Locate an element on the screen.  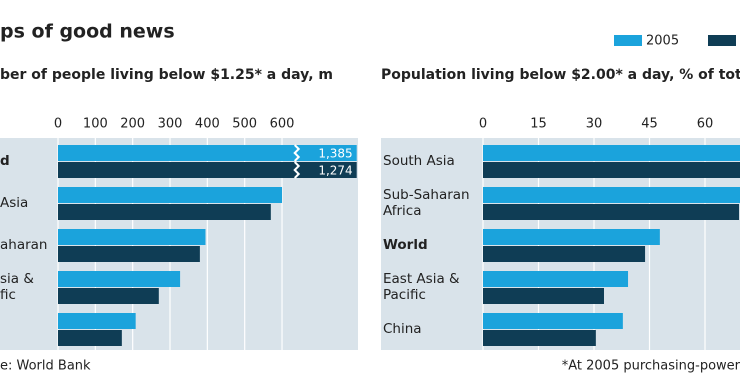
x-tick-label: 15 is located at coordinates (538, 124).